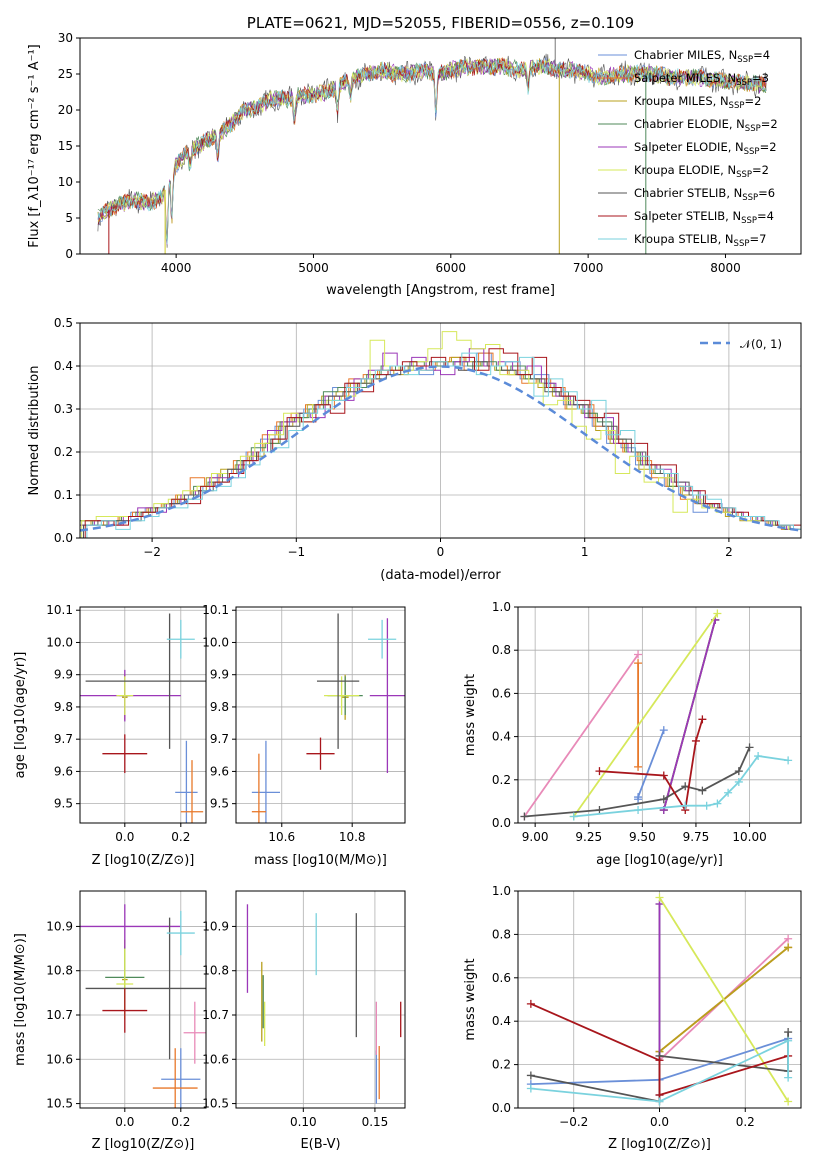 The width and height of the screenshot is (819, 1170). I want to click on x-axis-label: E(B-V), so click(320, 1144).